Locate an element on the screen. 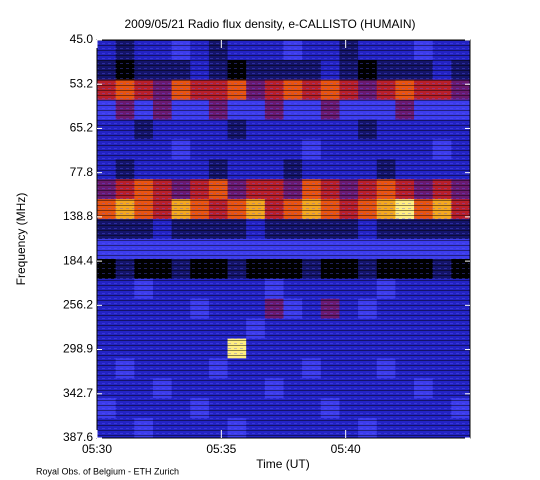 Image resolution: width=540 pixels, height=480 pixels. footer: Royal Obs. of Belgium - ETH Zurich is located at coordinates (107, 471).